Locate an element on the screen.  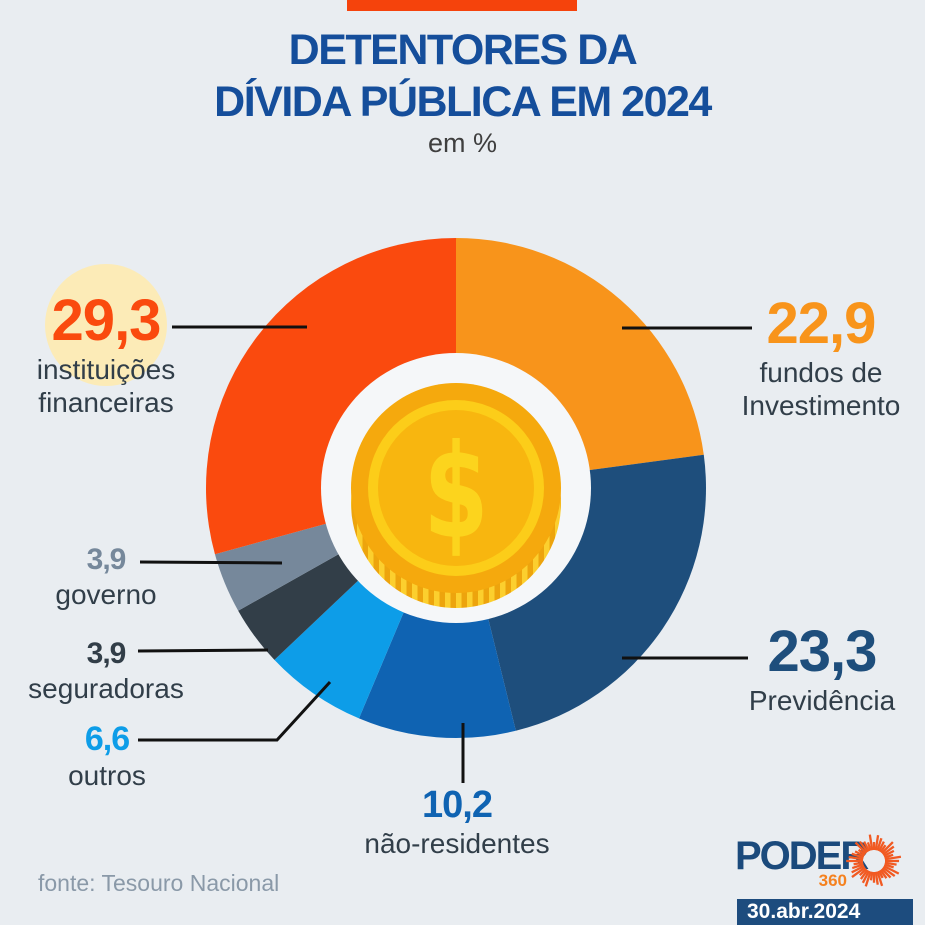
title-line-1: DETENTORES DA is located at coordinates (463, 50).